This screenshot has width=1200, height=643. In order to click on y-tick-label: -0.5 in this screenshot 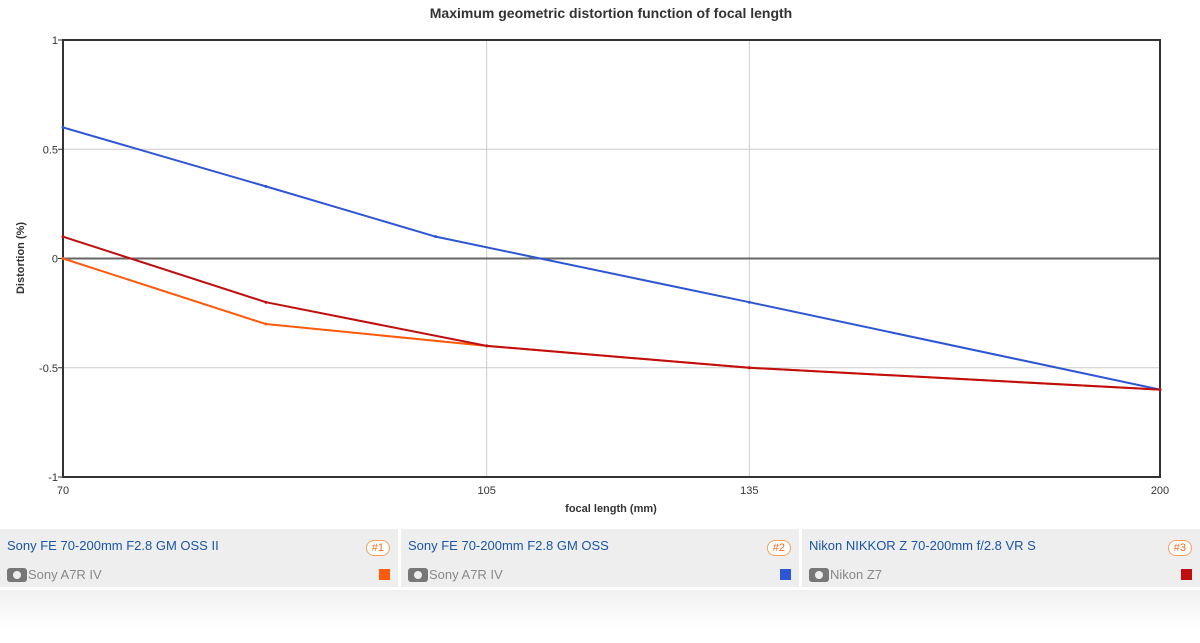, I will do `click(48, 369)`.